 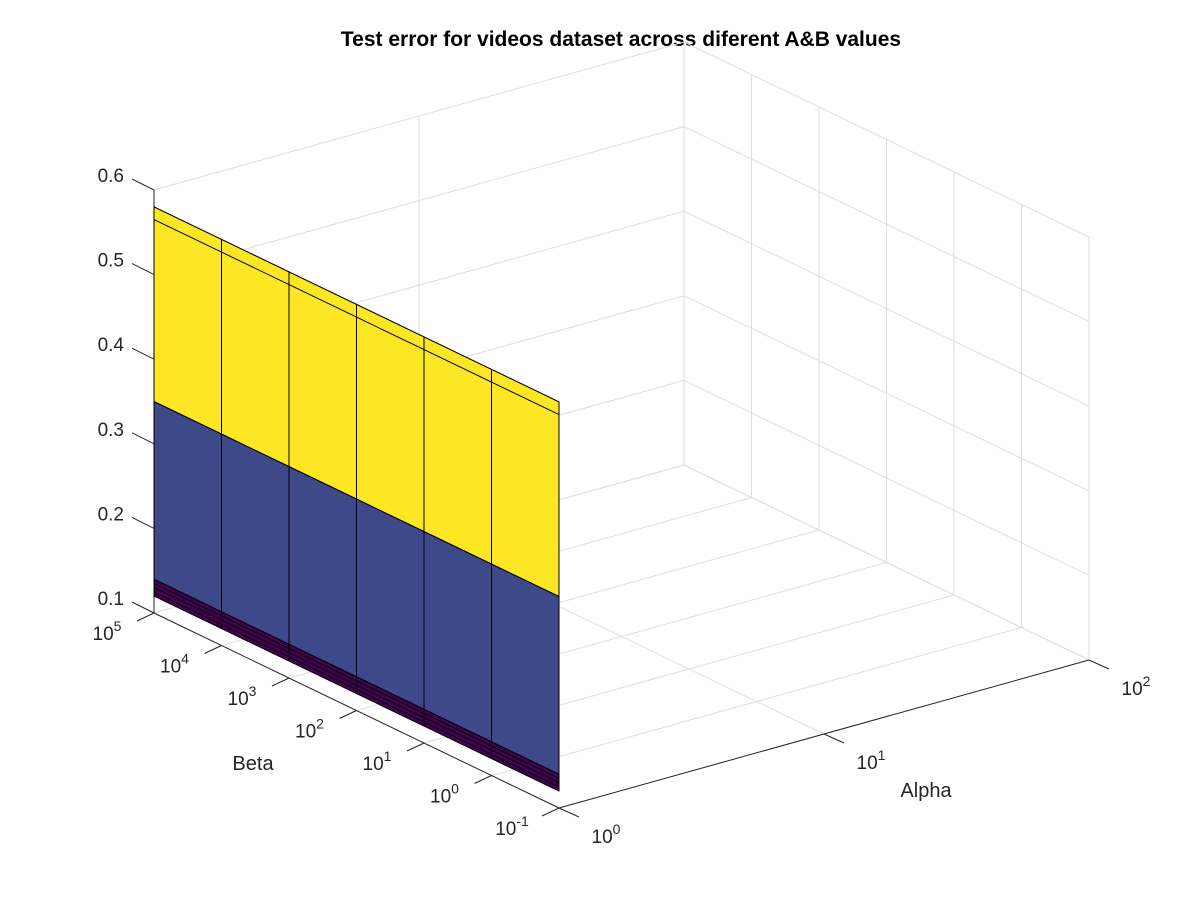 What do you see at coordinates (242, 696) in the screenshot?
I see `y-tick-label: 10³` at bounding box center [242, 696].